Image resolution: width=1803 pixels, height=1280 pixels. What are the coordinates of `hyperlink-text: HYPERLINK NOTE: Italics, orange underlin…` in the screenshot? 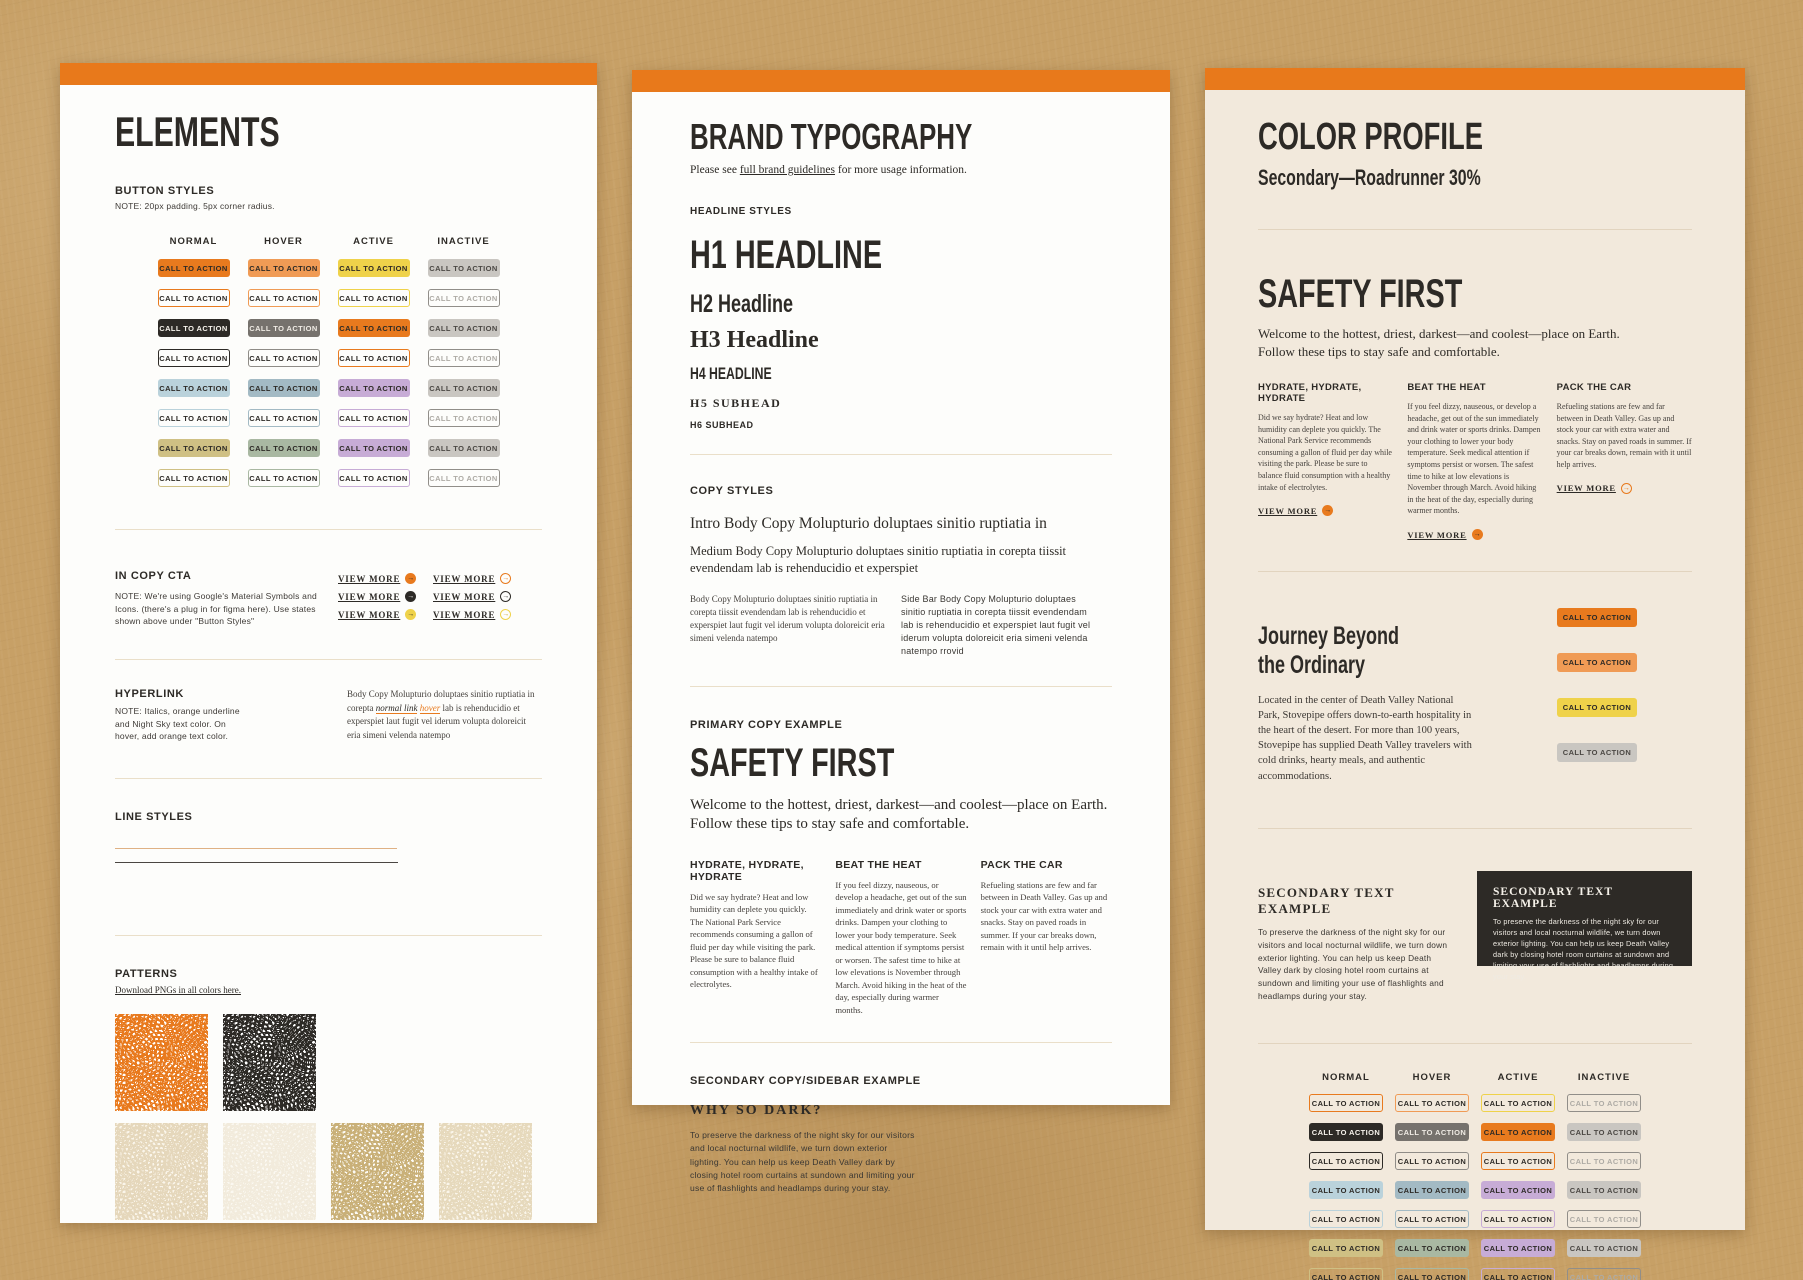 It's located at (215, 715).